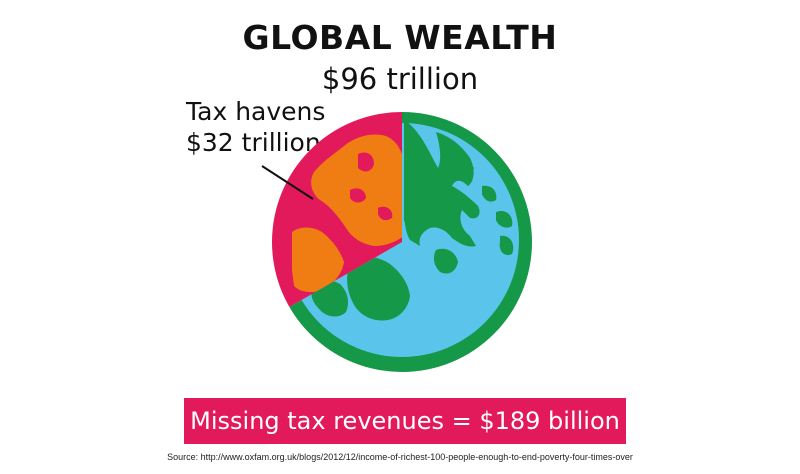  What do you see at coordinates (400, 79) in the screenshot?
I see `total-wealth-value: $96 trillion` at bounding box center [400, 79].